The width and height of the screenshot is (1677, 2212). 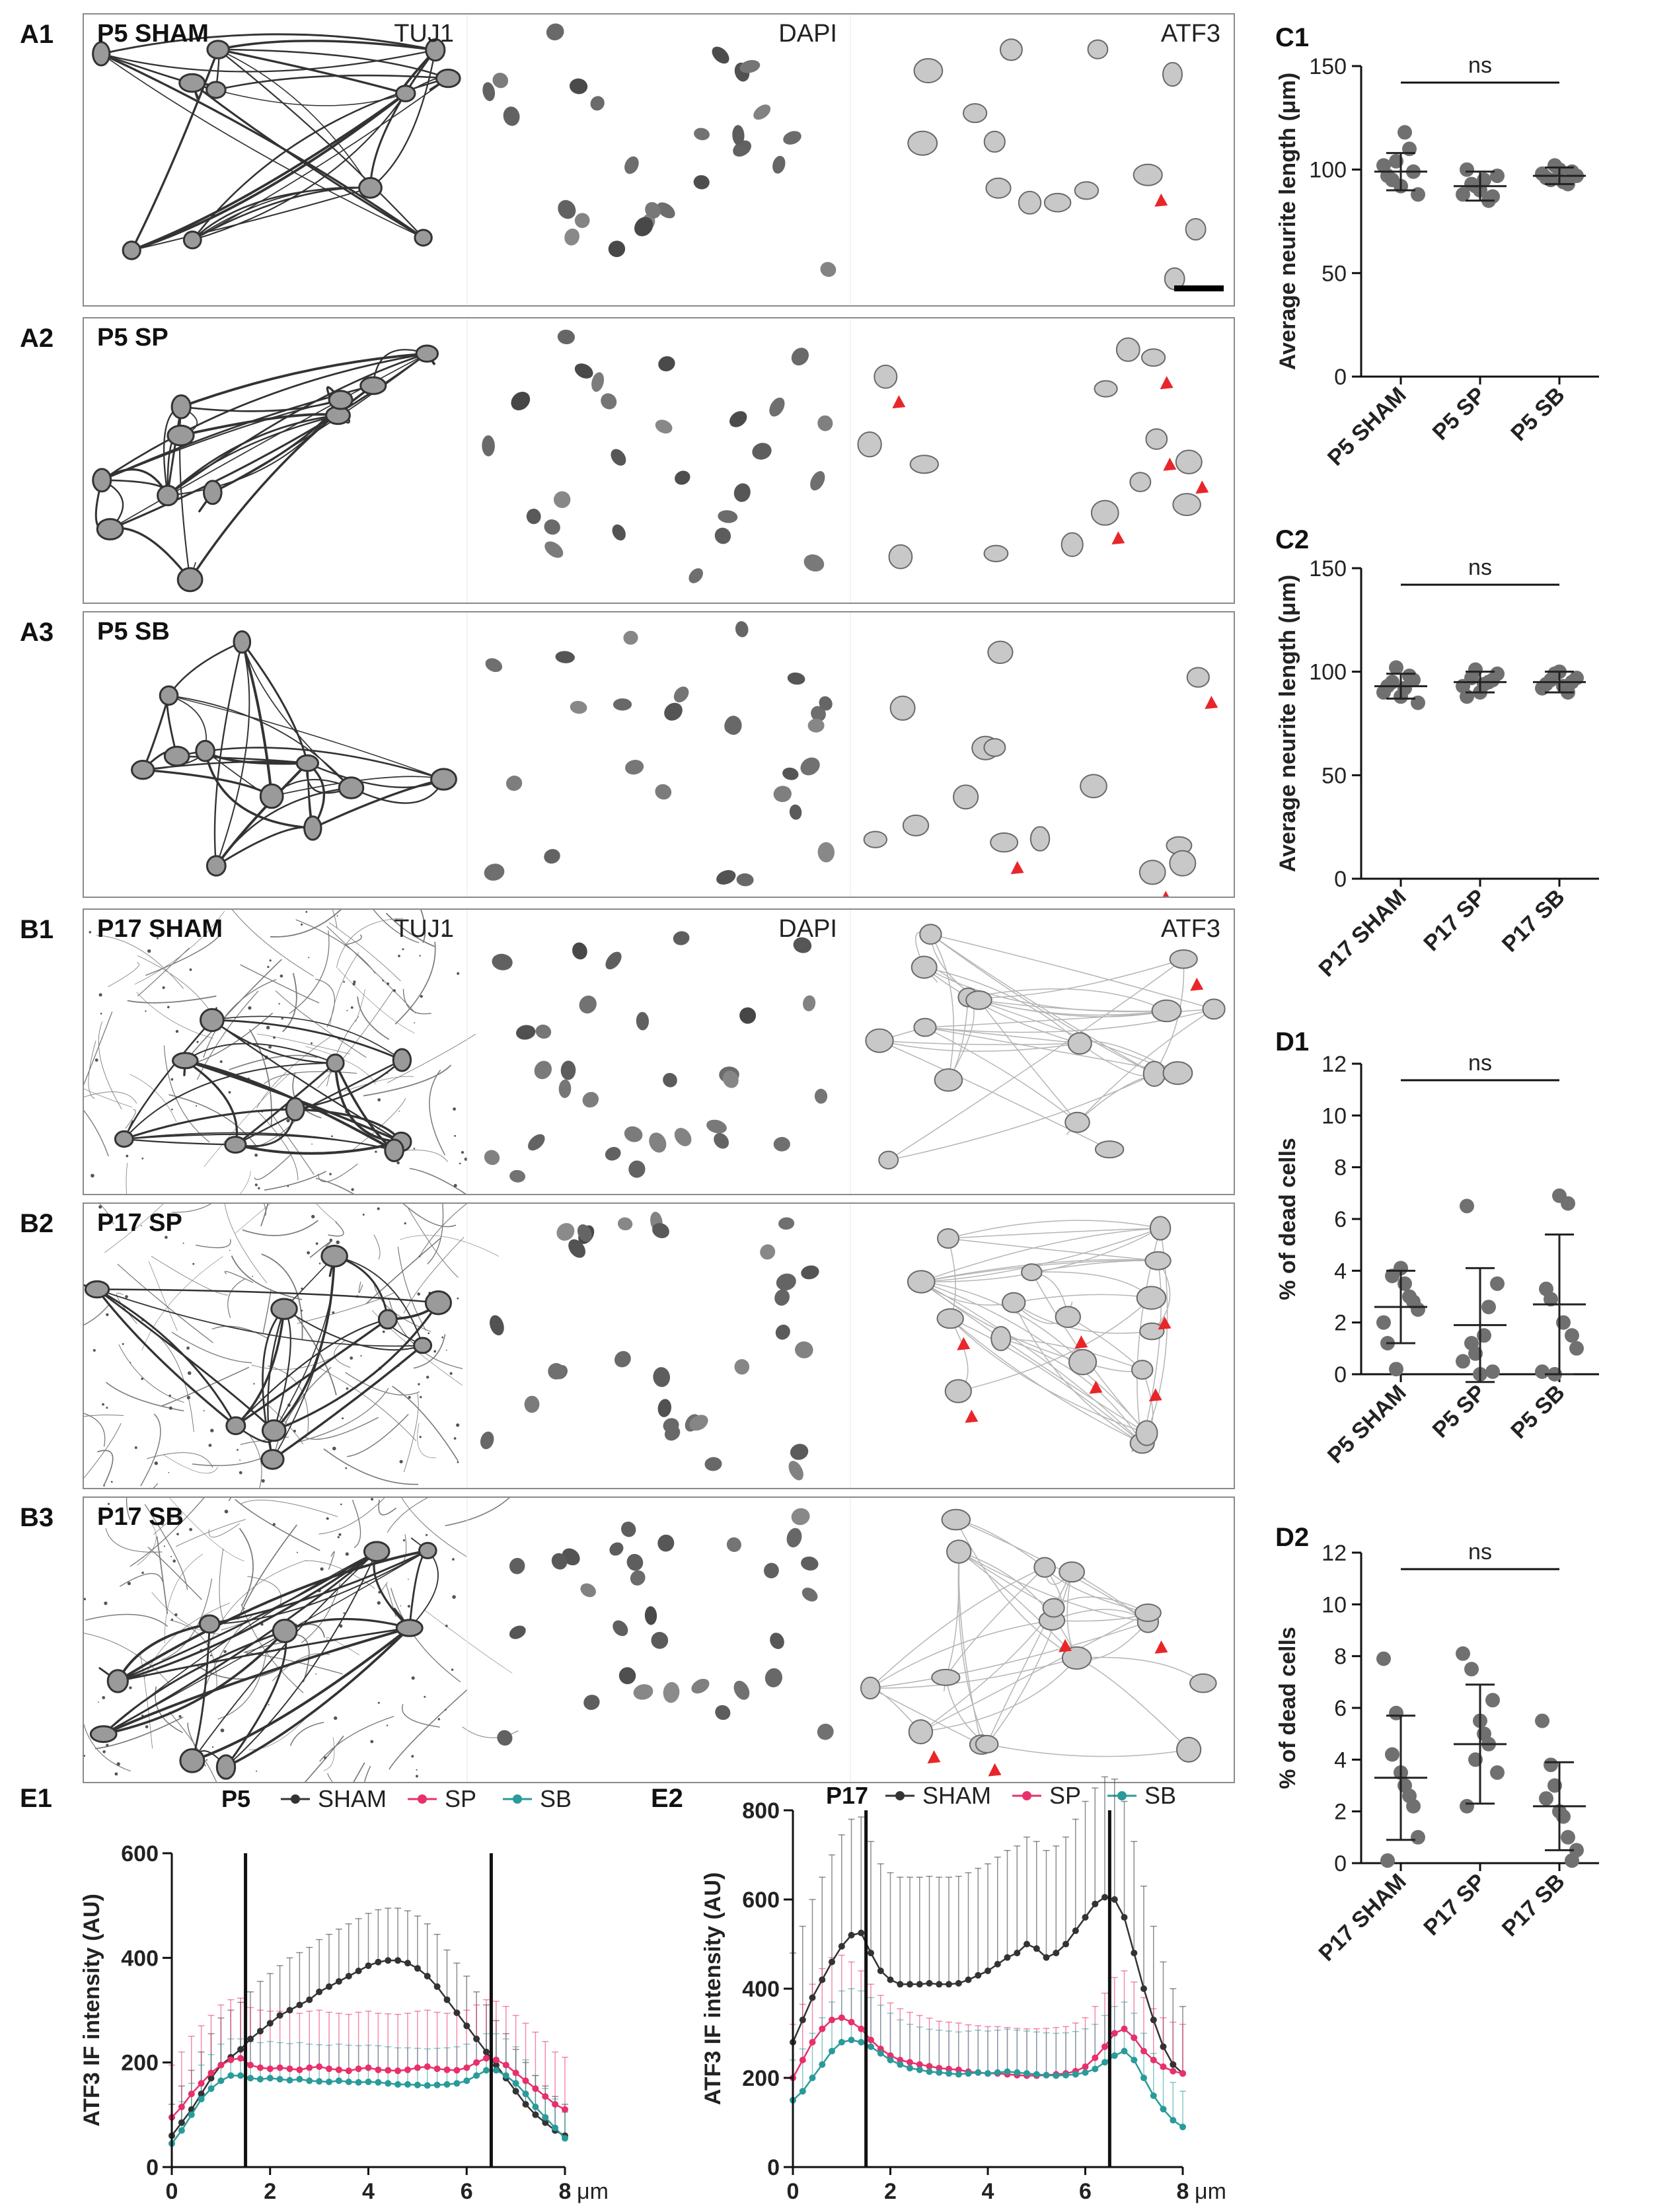 I want to click on legend-label: SB, so click(x=556, y=1798).